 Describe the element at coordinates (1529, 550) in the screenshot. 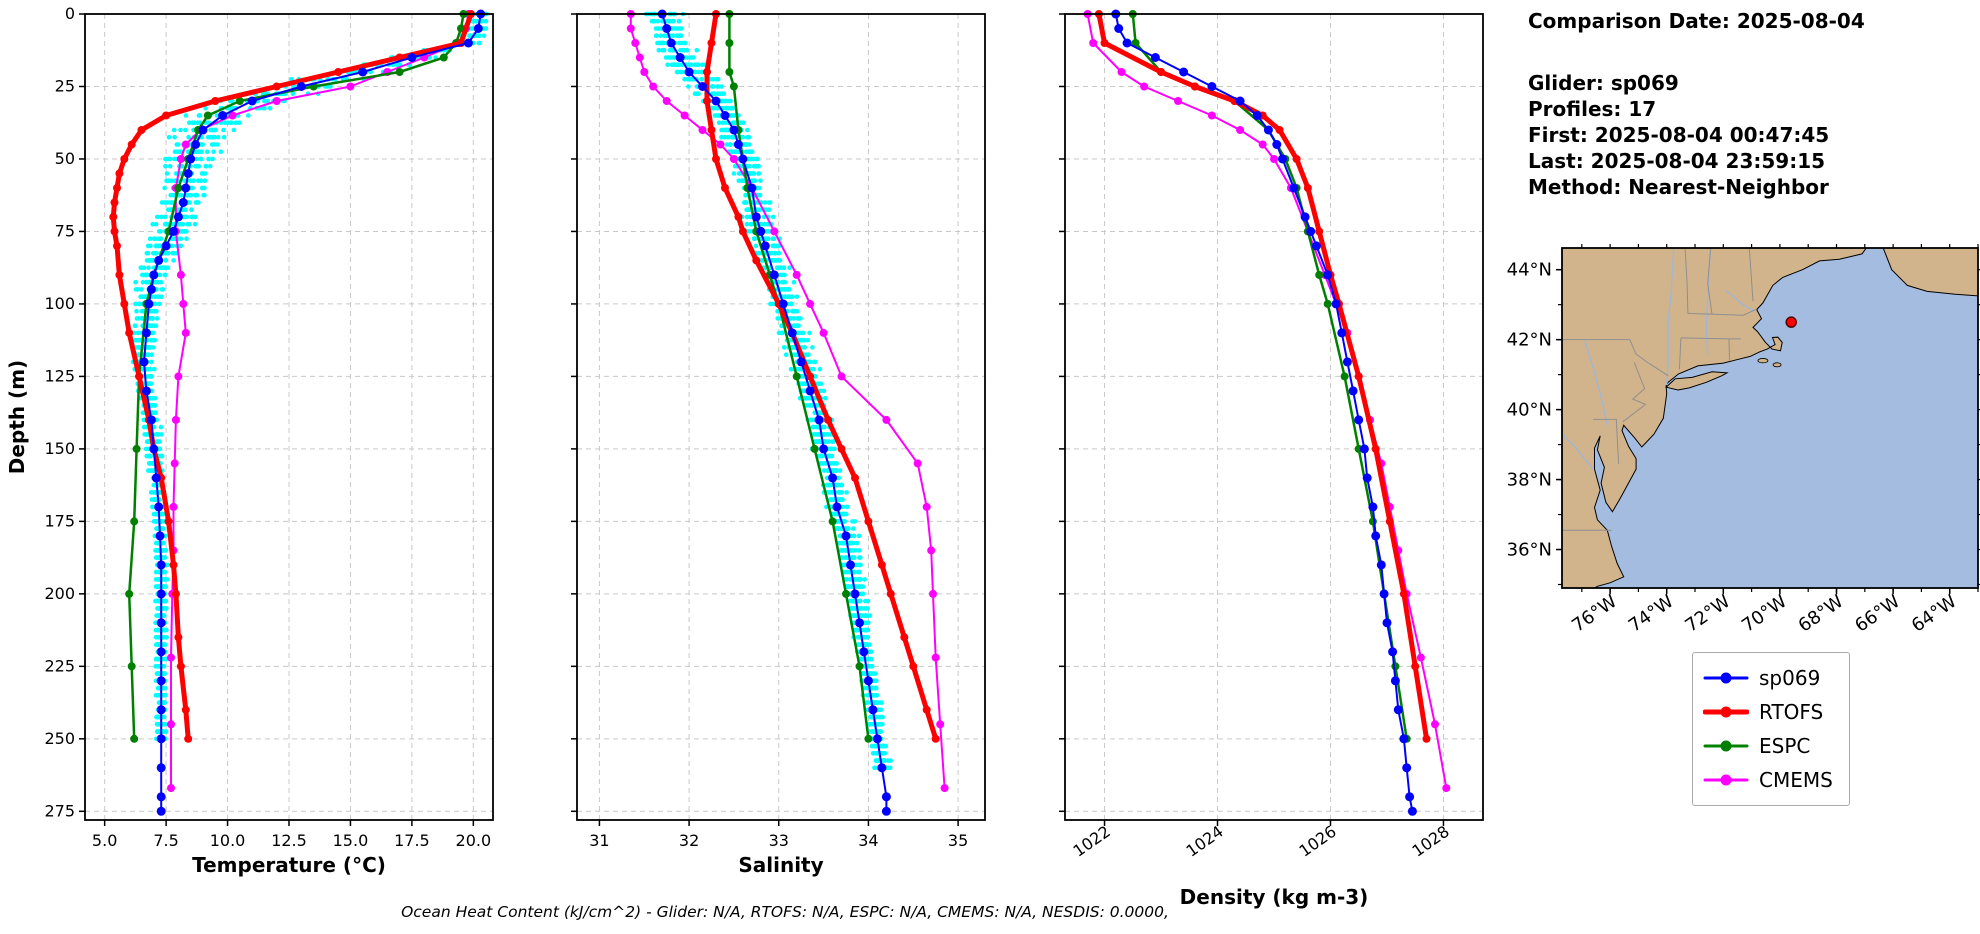

I see `svg-text: 36°N` at that location.